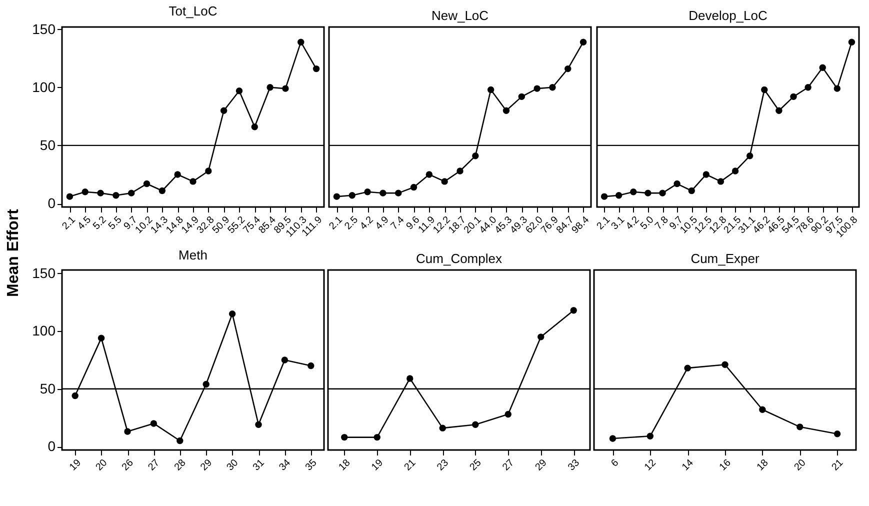 This screenshot has width=869, height=506. Describe the element at coordinates (232, 465) in the screenshot. I see `x-tick-label: 30` at that location.